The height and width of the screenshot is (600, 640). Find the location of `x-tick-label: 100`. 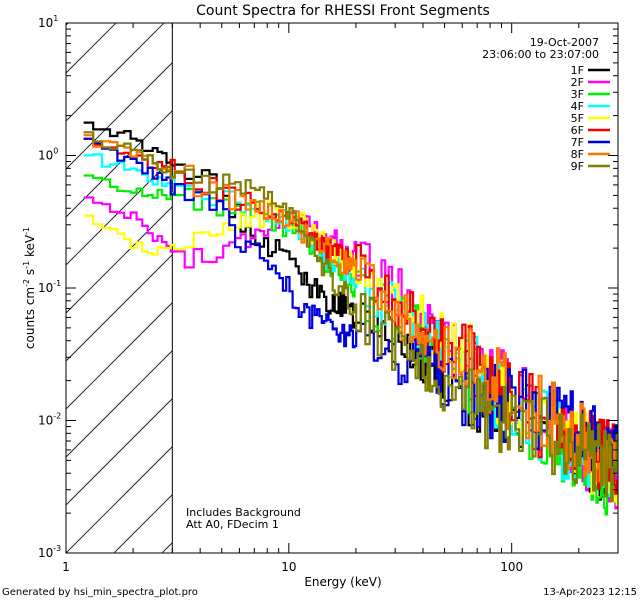

x-tick-label: 100 is located at coordinates (511, 567).